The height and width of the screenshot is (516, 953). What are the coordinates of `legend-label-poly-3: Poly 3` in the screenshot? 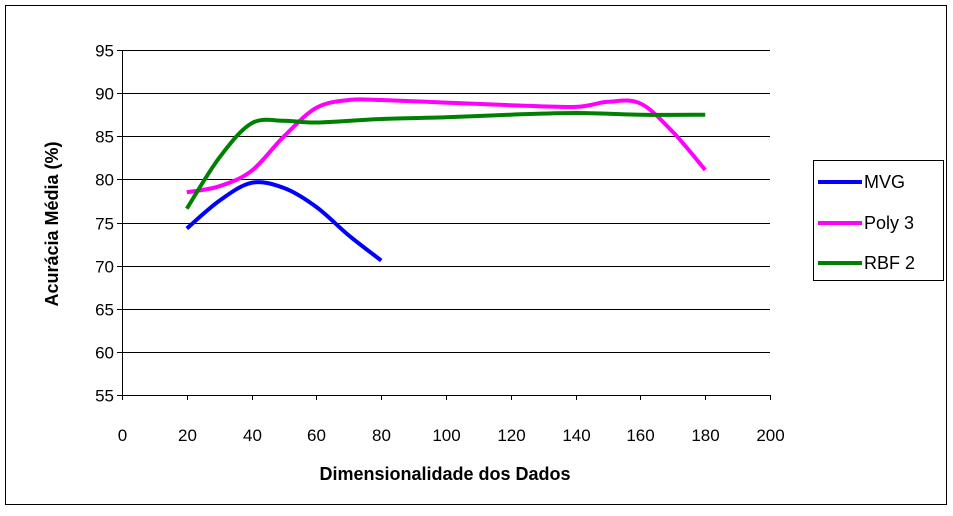 It's located at (889, 223).